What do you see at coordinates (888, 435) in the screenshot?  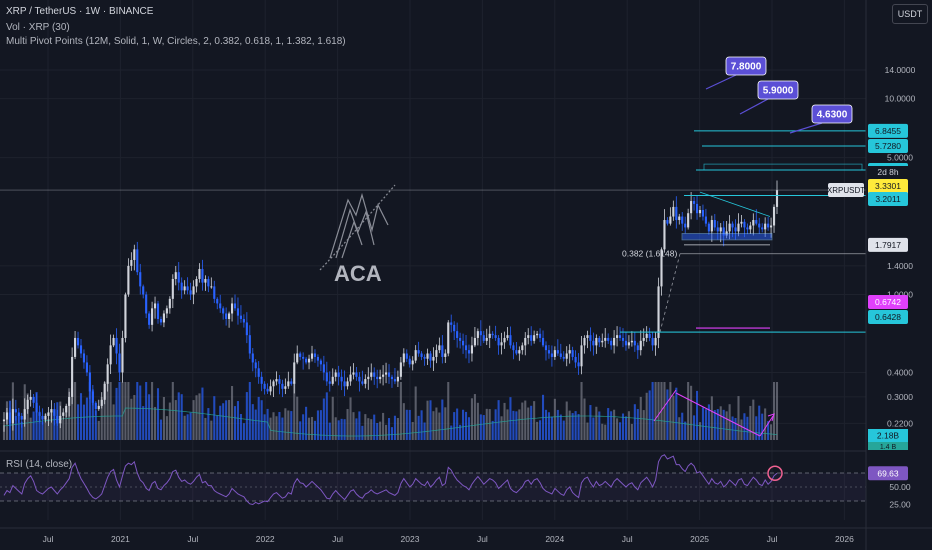 I see `volume-label-box` at bounding box center [888, 435].